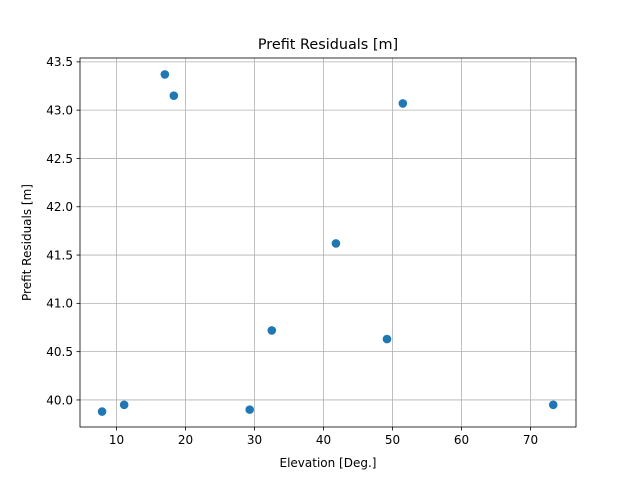 This screenshot has height=480, width=640. Describe the element at coordinates (323, 440) in the screenshot. I see `x-tick-label: 40` at that location.